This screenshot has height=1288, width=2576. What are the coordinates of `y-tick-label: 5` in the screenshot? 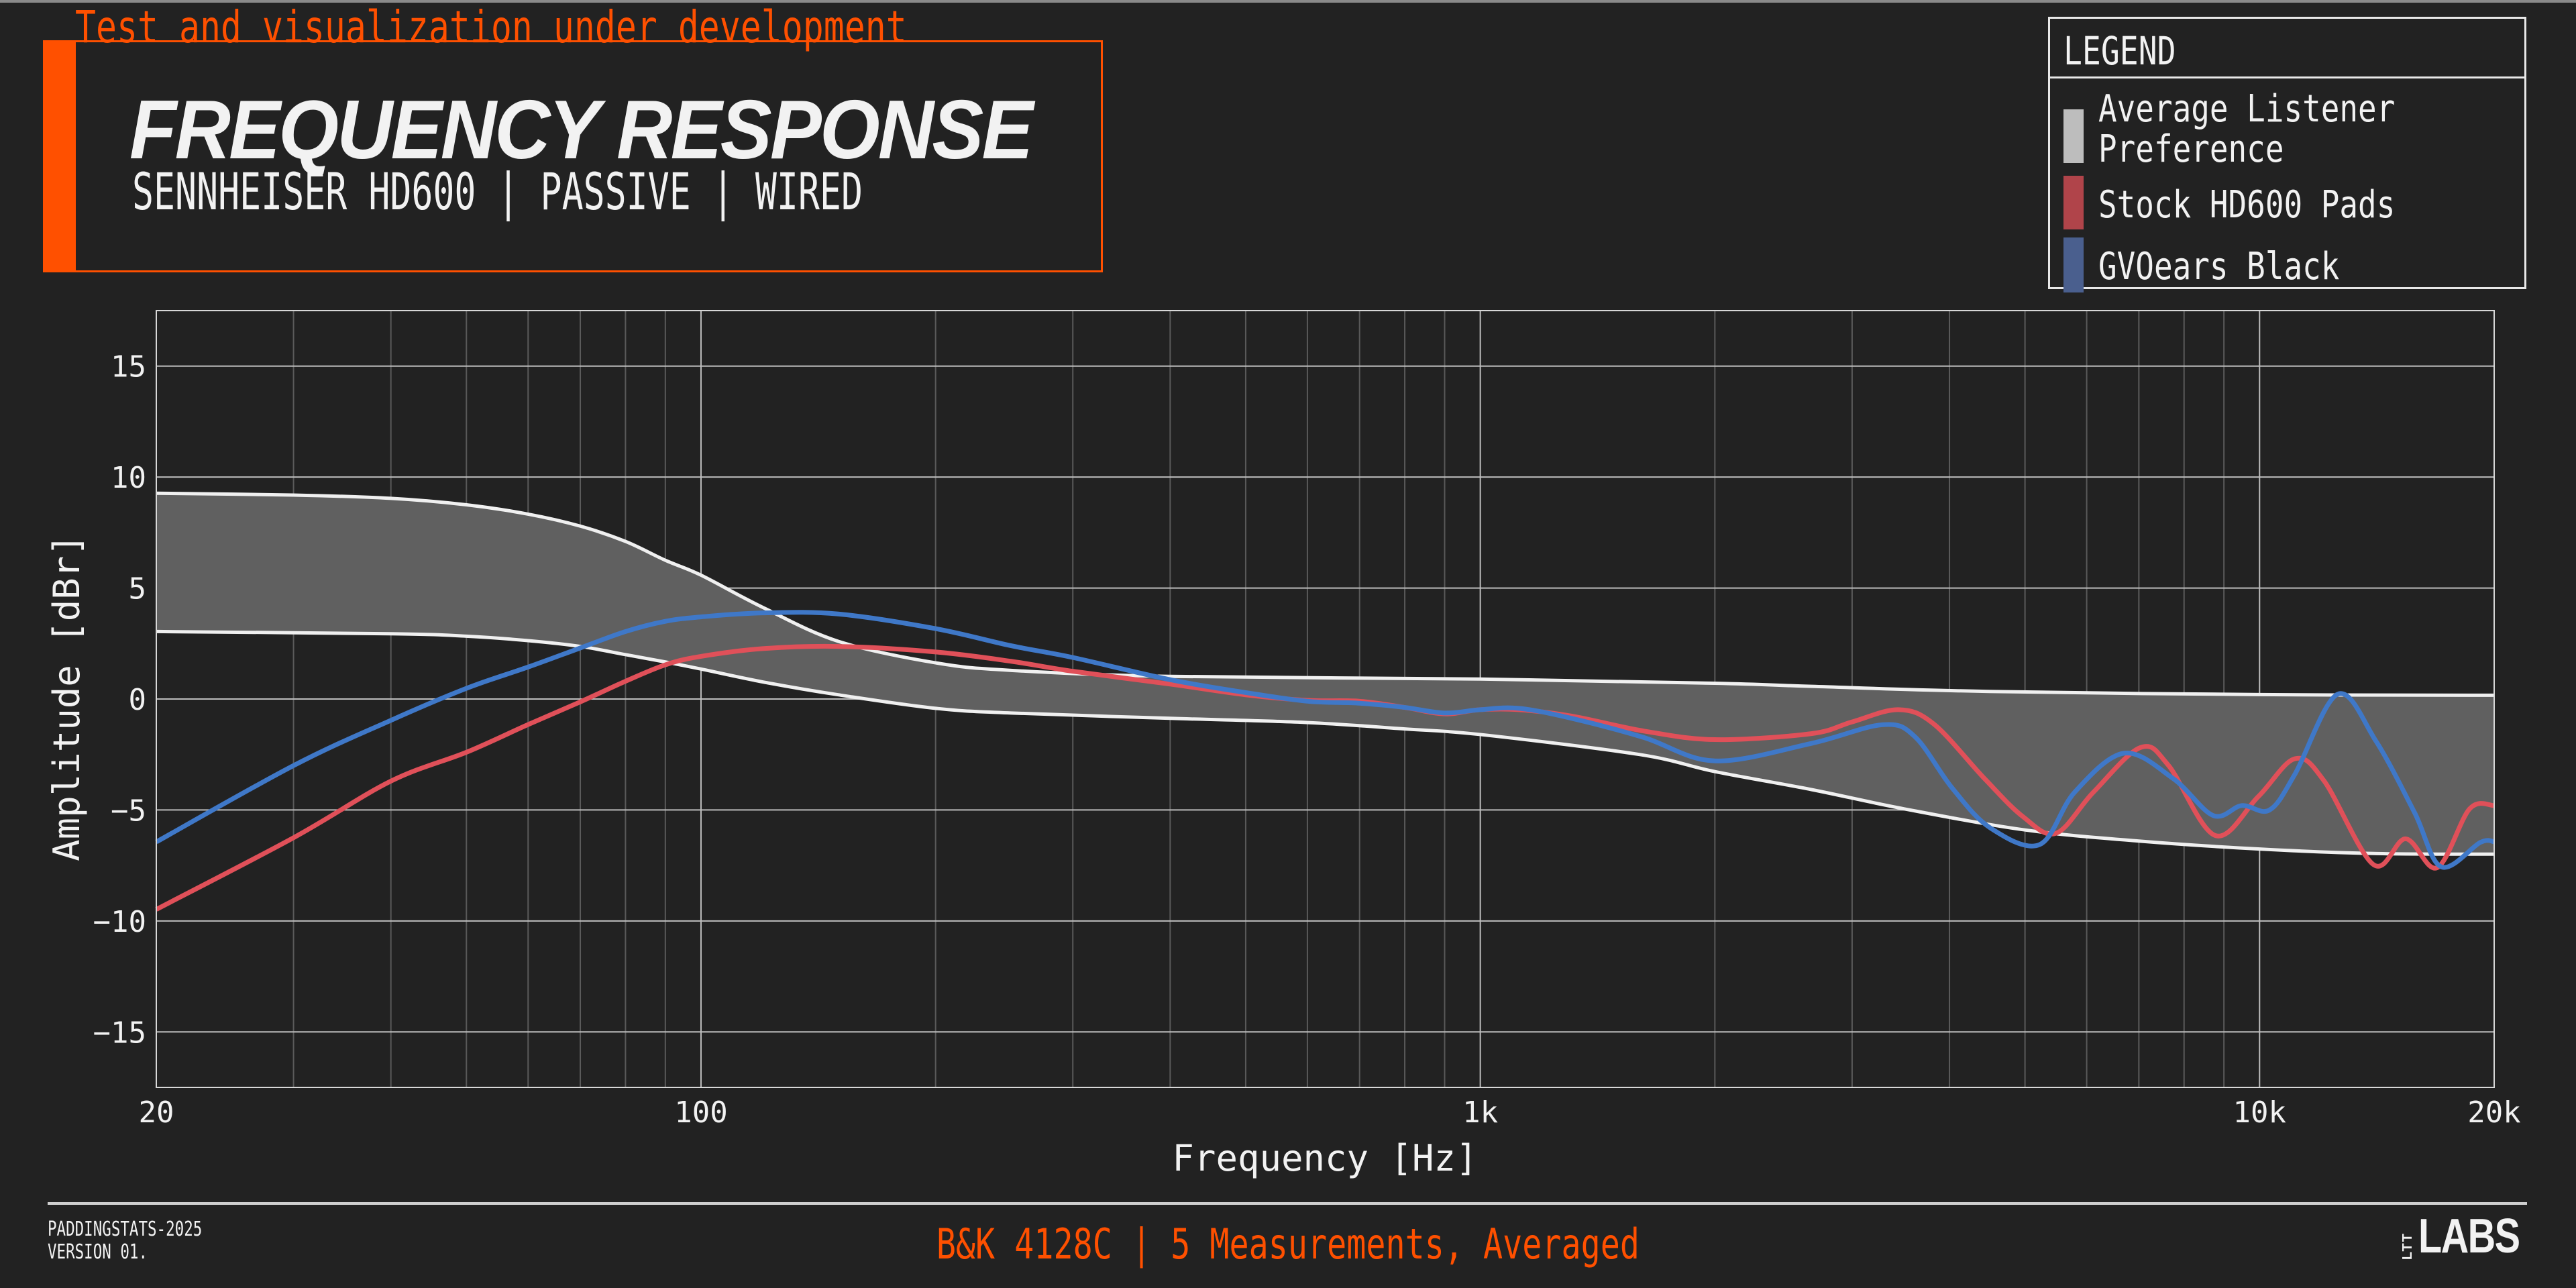 It's located at (138, 589).